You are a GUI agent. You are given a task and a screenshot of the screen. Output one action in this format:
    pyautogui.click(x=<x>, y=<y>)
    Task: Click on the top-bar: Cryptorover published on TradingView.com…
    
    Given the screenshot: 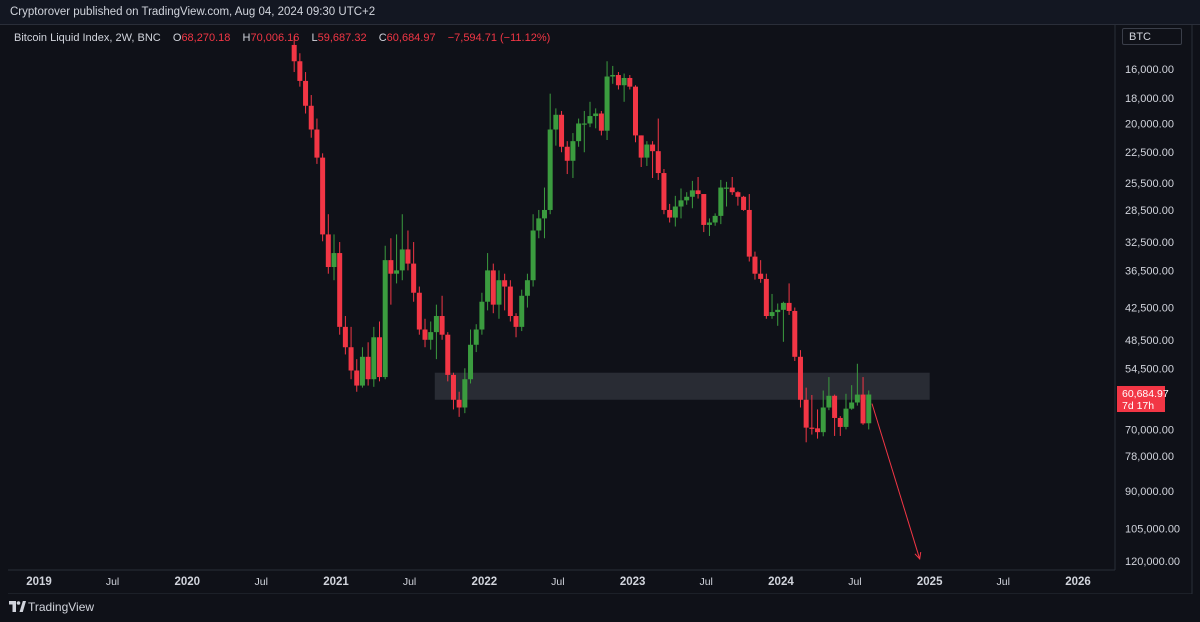 What is the action you would take?
    pyautogui.click(x=600, y=12)
    